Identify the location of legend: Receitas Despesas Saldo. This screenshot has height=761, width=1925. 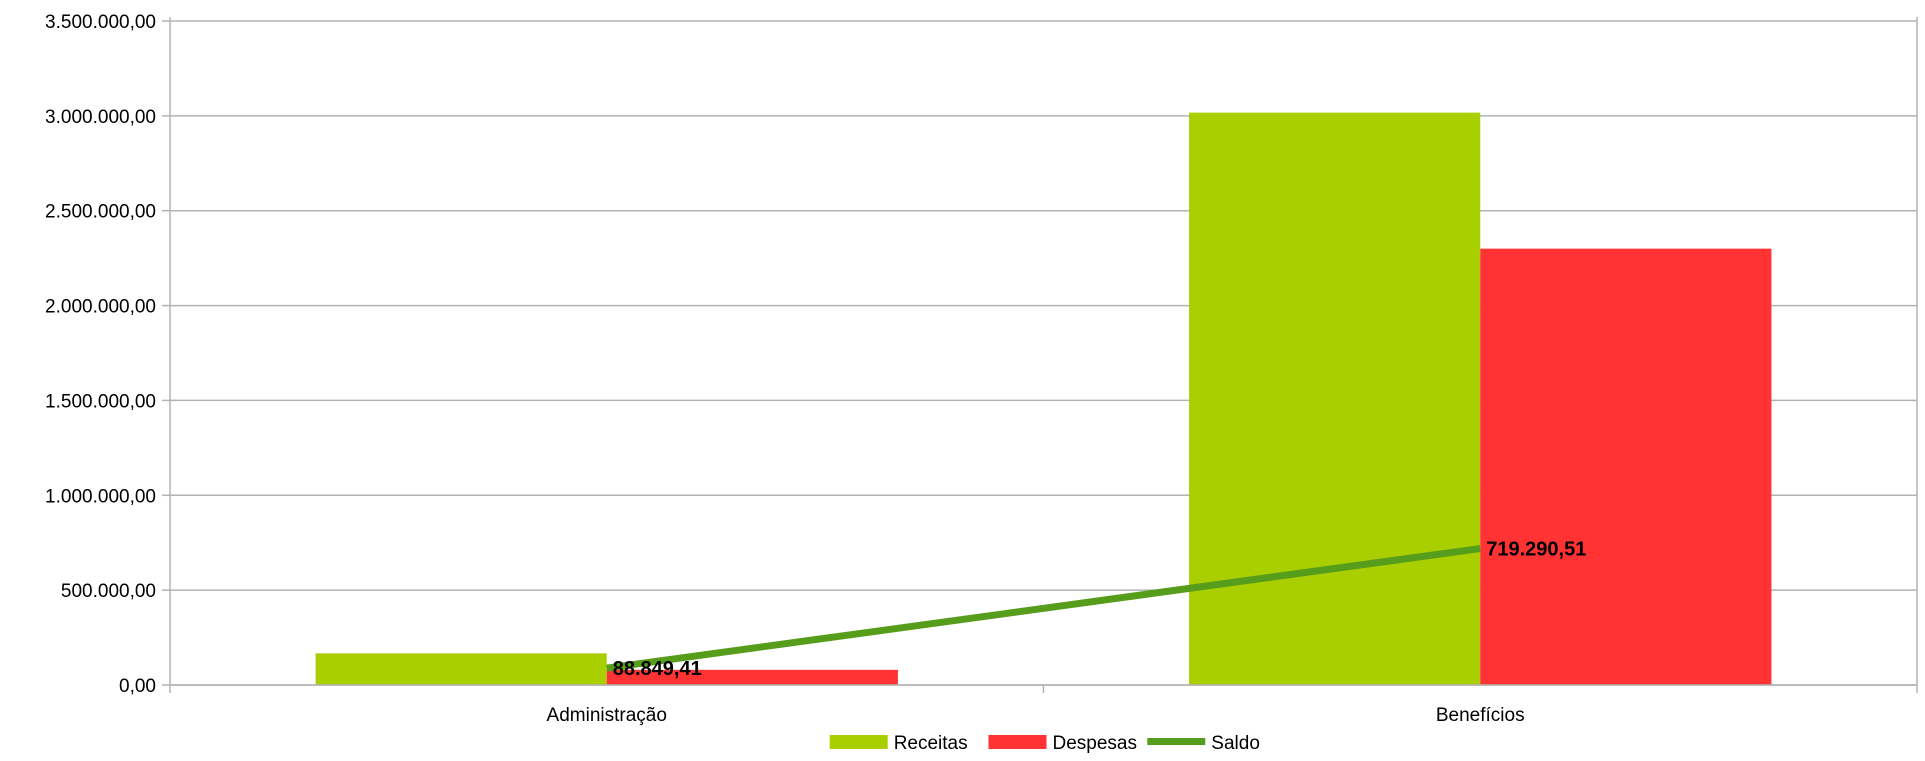
(1044, 743).